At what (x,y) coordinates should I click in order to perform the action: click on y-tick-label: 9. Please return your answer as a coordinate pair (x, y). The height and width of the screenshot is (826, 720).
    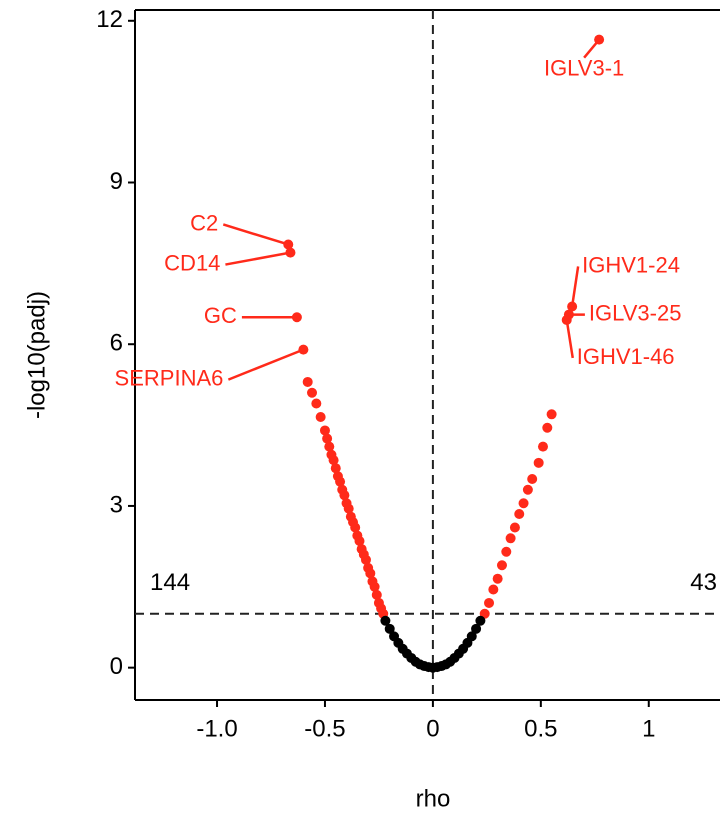
    Looking at the image, I should click on (116, 181).